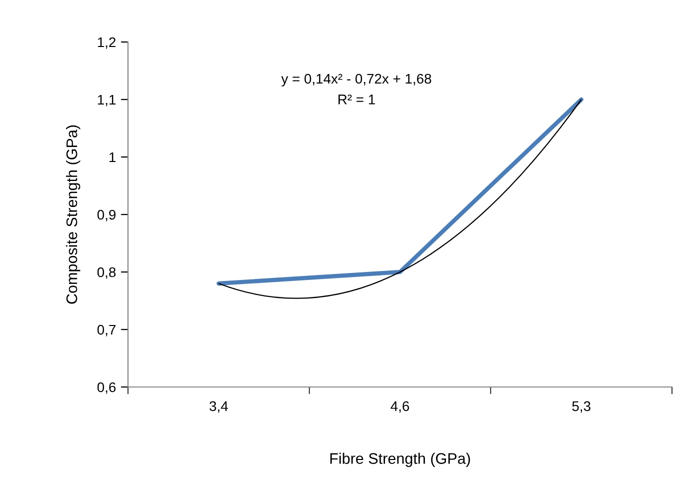  Describe the element at coordinates (581, 407) in the screenshot. I see `x-tick-label: 5,3` at that location.